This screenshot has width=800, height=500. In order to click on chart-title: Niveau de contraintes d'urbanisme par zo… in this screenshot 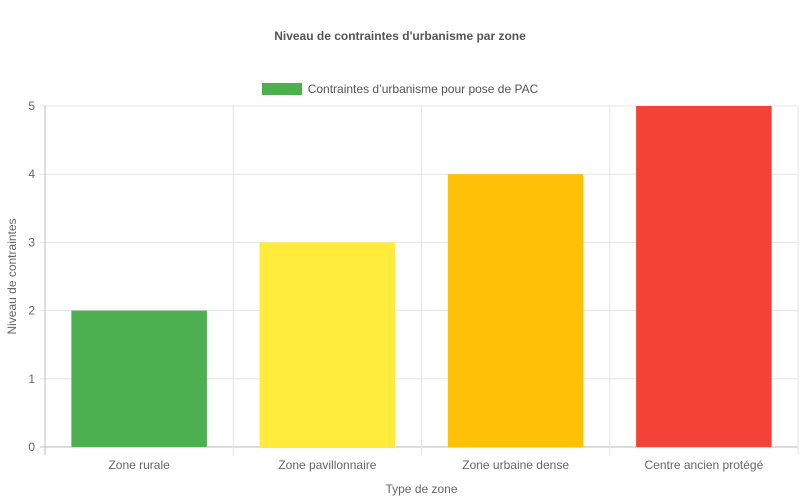, I will do `click(400, 36)`.